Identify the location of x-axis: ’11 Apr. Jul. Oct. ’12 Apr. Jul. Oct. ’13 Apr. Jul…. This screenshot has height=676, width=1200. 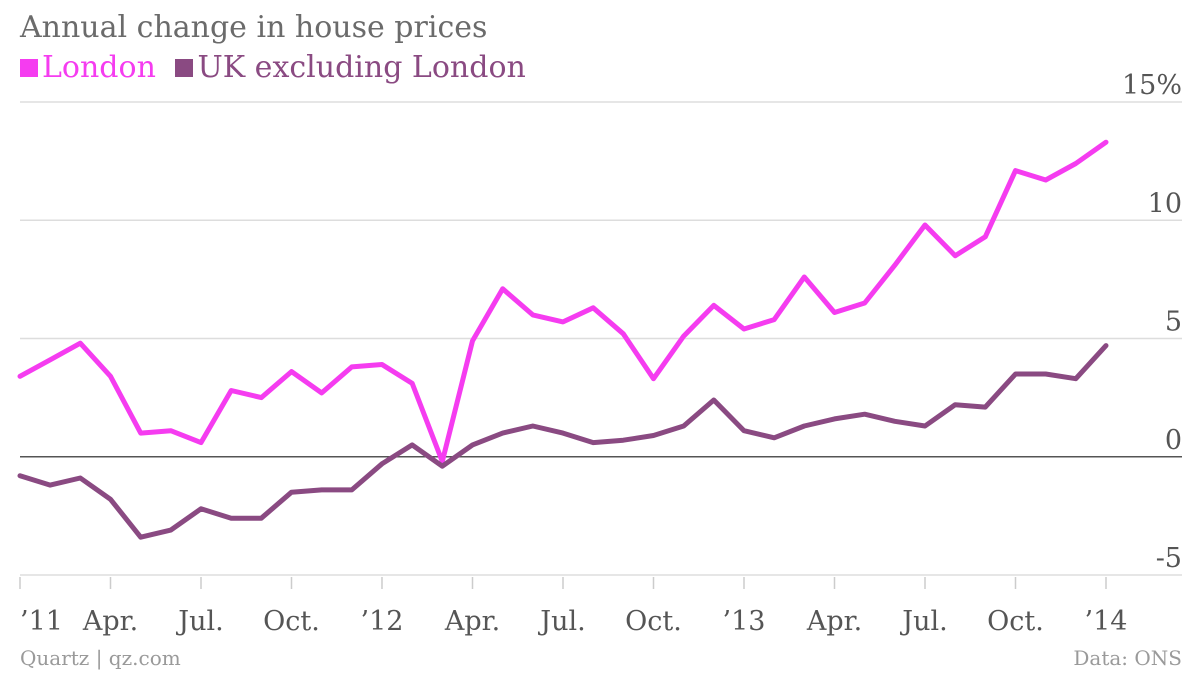
(573, 607).